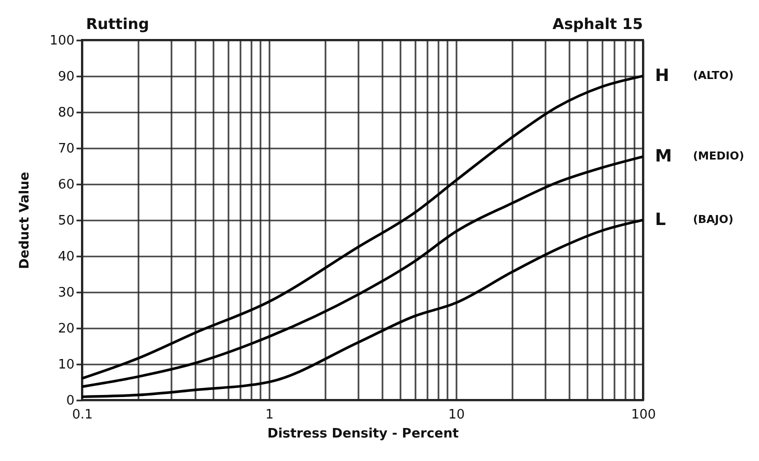 This screenshot has width=759, height=461. I want to click on y-tick-label: 50, so click(66, 221).